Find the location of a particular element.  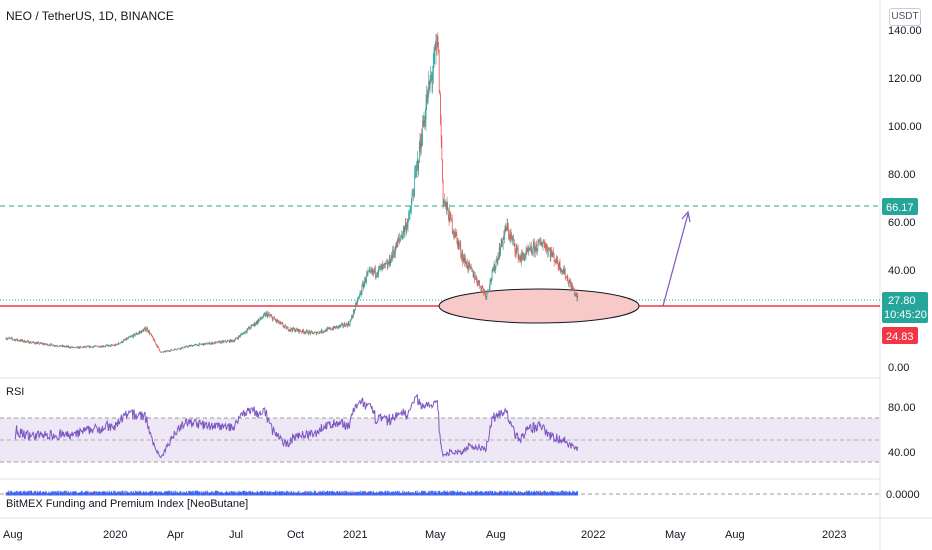

projection-arrow is located at coordinates (675, 260).